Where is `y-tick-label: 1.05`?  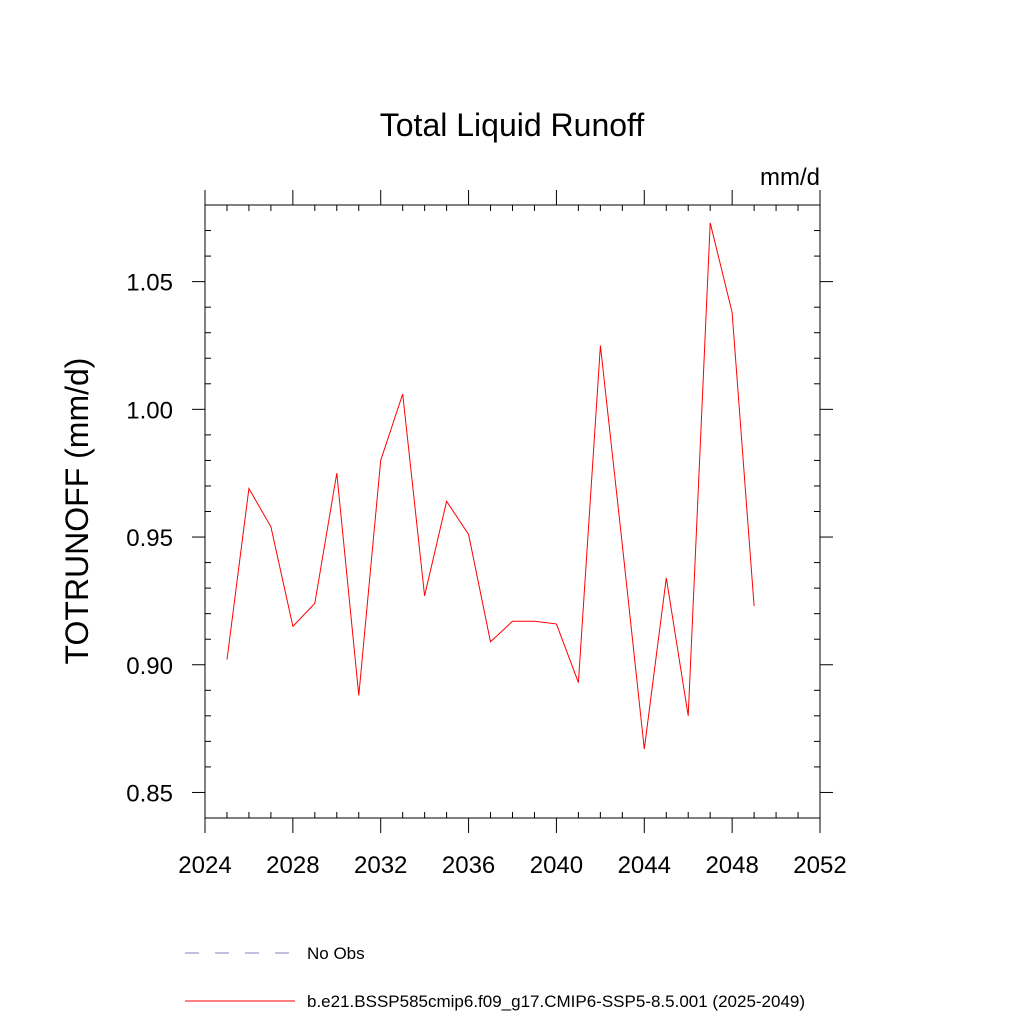
y-tick-label: 1.05 is located at coordinates (149, 283).